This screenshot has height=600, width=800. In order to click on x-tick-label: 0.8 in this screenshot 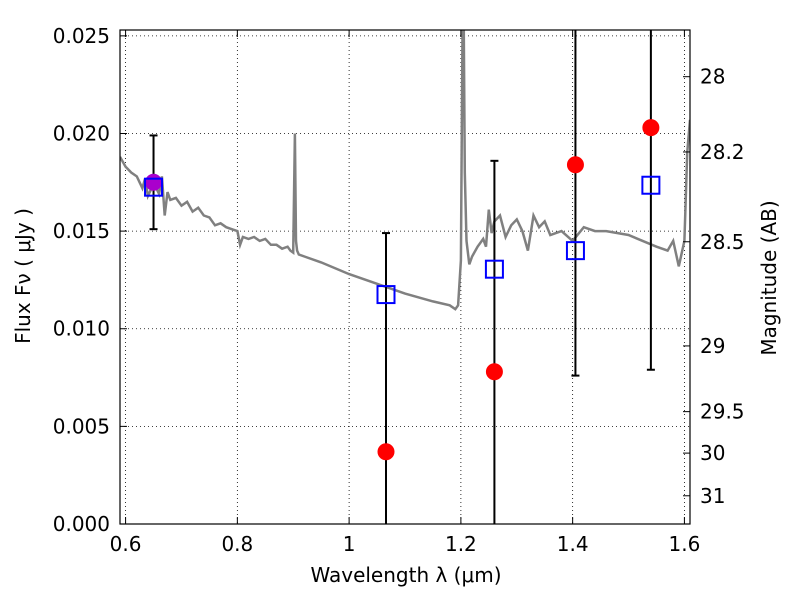, I will do `click(237, 544)`.